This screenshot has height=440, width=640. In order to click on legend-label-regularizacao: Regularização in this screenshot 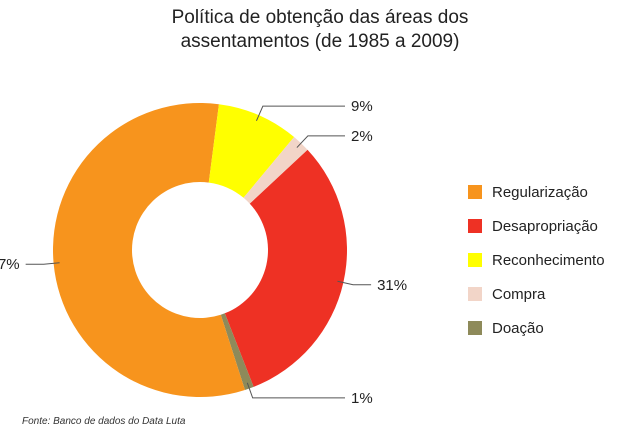, I will do `click(540, 192)`.